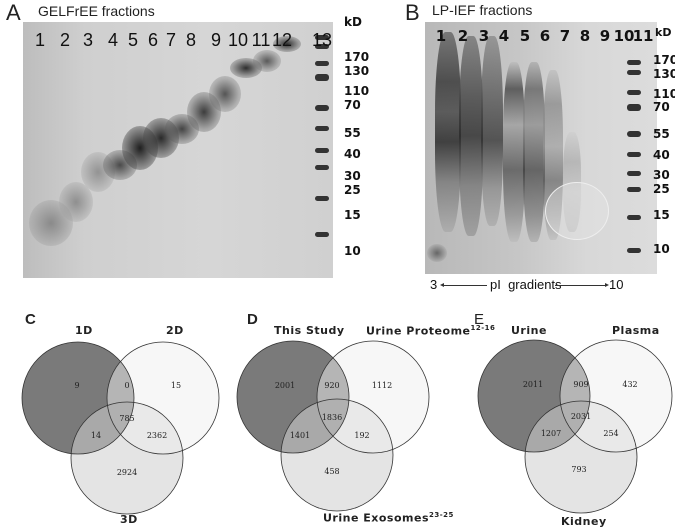  Describe the element at coordinates (441, 515) in the screenshot. I see `set-c-ref: 23-25` at that location.